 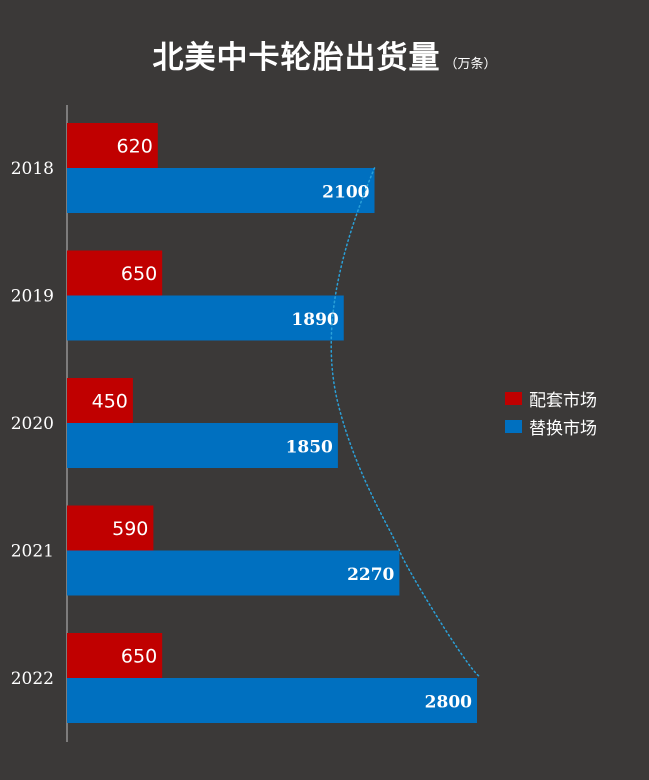 What do you see at coordinates (513, 426) in the screenshot?
I see `legend-swatch-replacement` at bounding box center [513, 426].